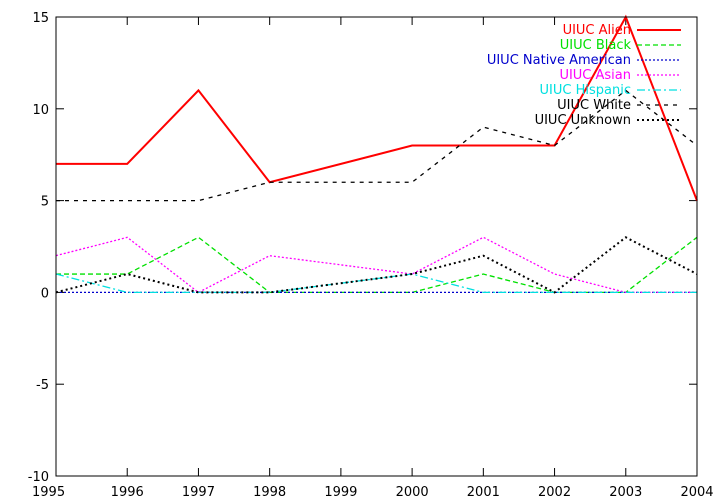 Image resolution: width=720 pixels, height=504 pixels. Describe the element at coordinates (45, 293) in the screenshot. I see `y-tick-label: 0` at that location.